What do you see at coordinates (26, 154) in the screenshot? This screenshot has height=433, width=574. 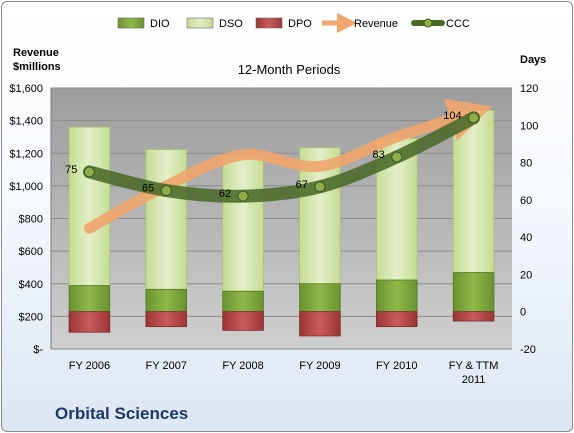 I see `left-tick-label: $1,200` at bounding box center [26, 154].